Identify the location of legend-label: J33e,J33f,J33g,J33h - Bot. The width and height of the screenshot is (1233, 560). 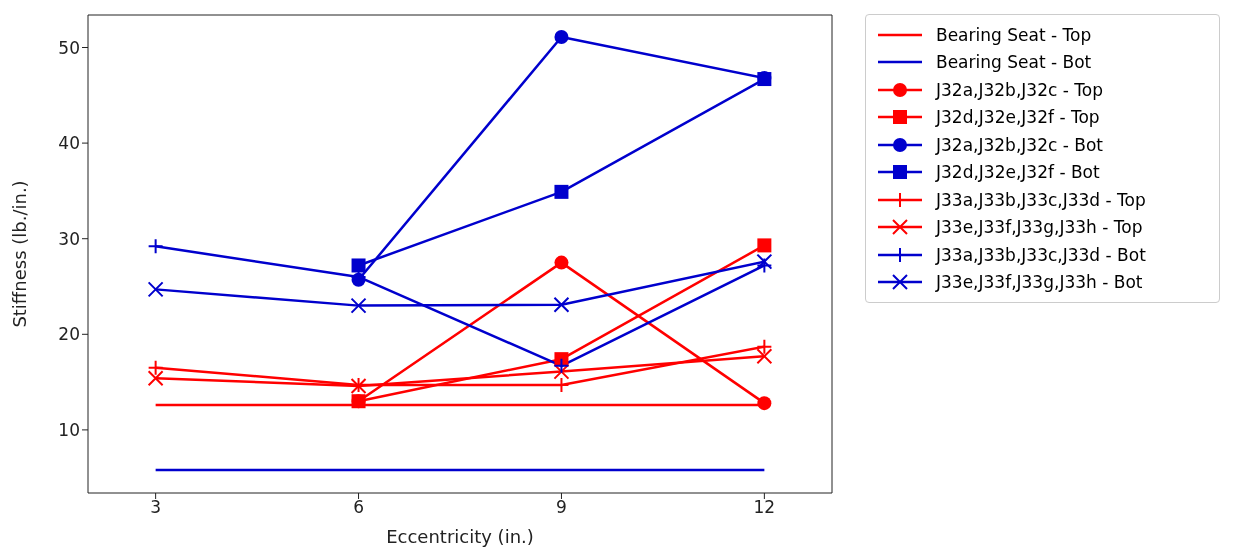
(1039, 282).